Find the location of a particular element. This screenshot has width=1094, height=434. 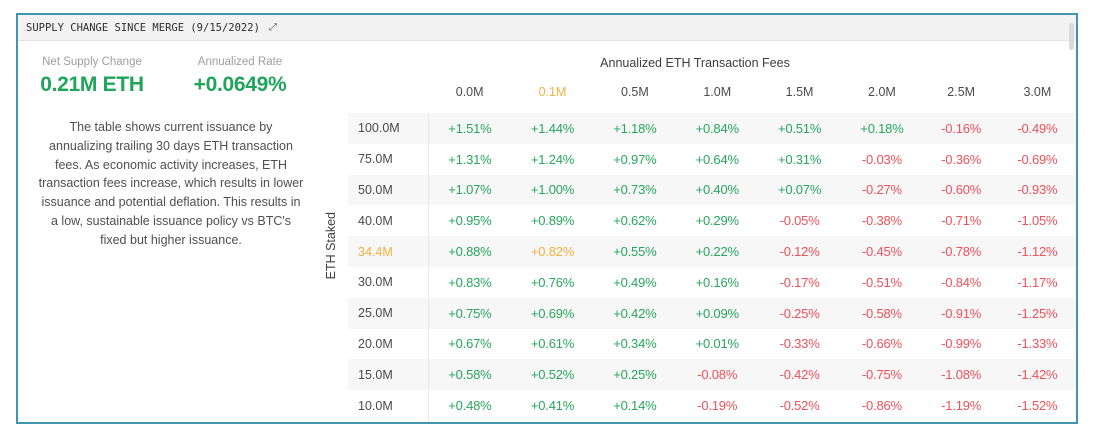

value-cell: -0.78% is located at coordinates (961, 252).